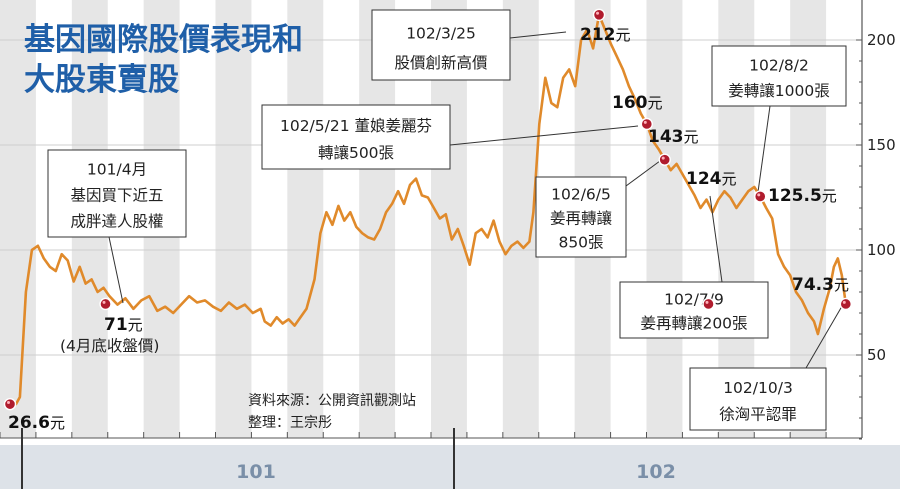 This screenshot has width=900, height=489. I want to click on callout-text: 姜再轉讓200張, so click(693, 322).